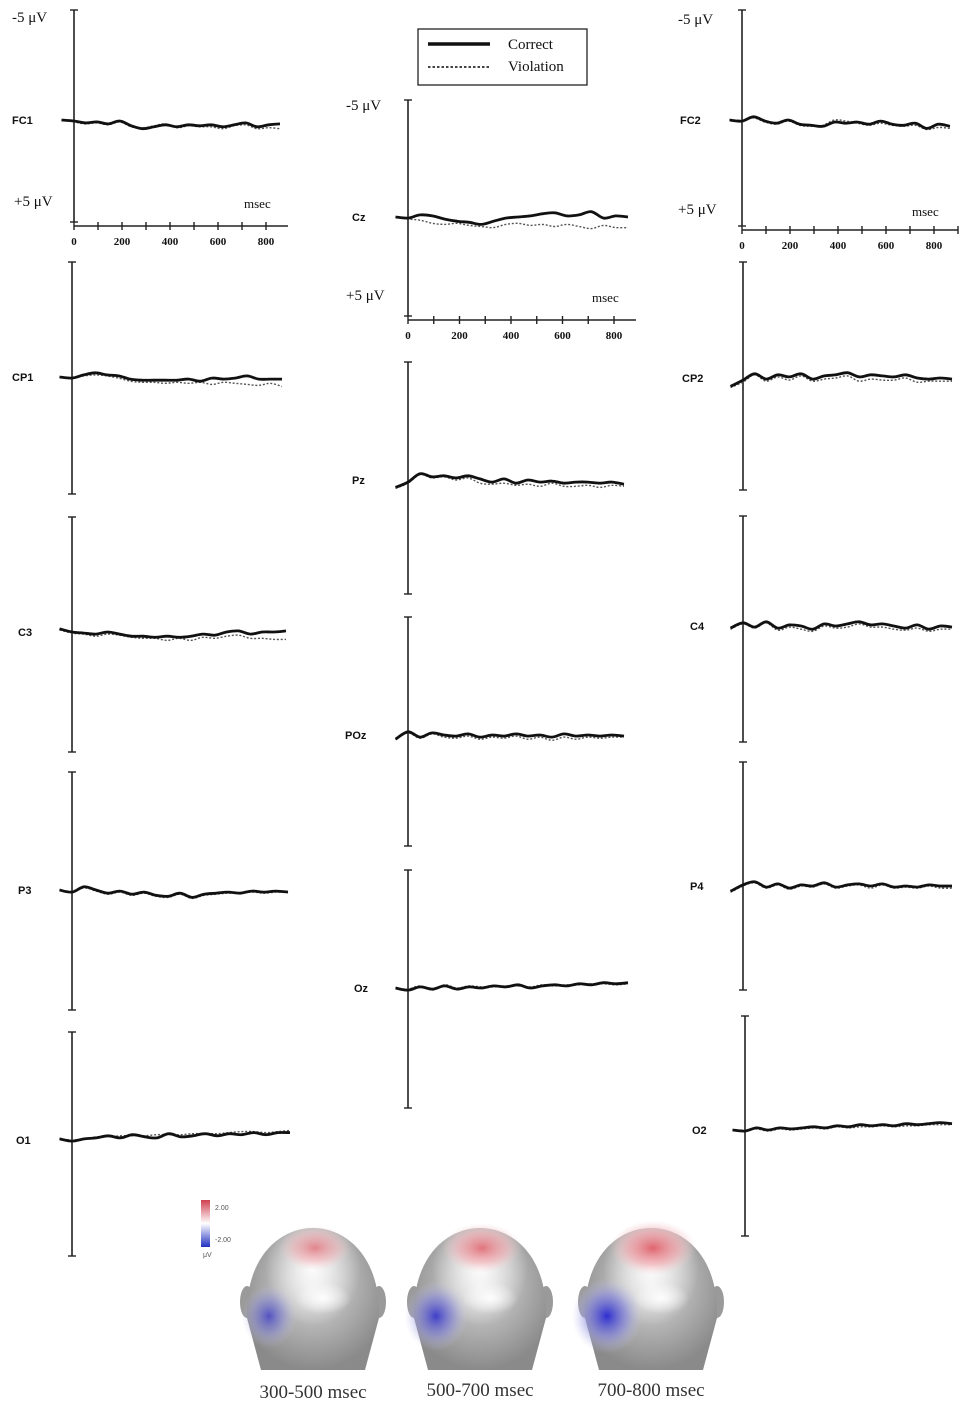 The image size is (962, 1406). What do you see at coordinates (614, 336) in the screenshot?
I see `panel-cz-tick-label-800: 800` at bounding box center [614, 336].